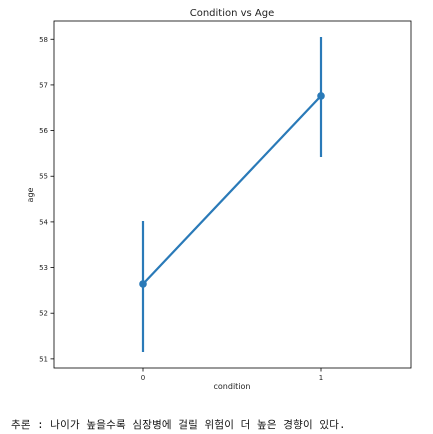 The height and width of the screenshot is (434, 433). I want to click on y-tick-label: 54, so click(43, 222).